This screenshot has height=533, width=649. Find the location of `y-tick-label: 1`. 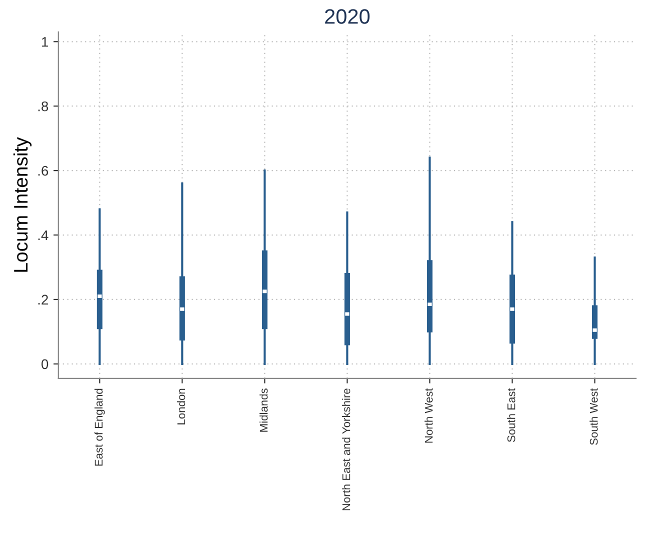

y-tick-label: 1 is located at coordinates (45, 42).